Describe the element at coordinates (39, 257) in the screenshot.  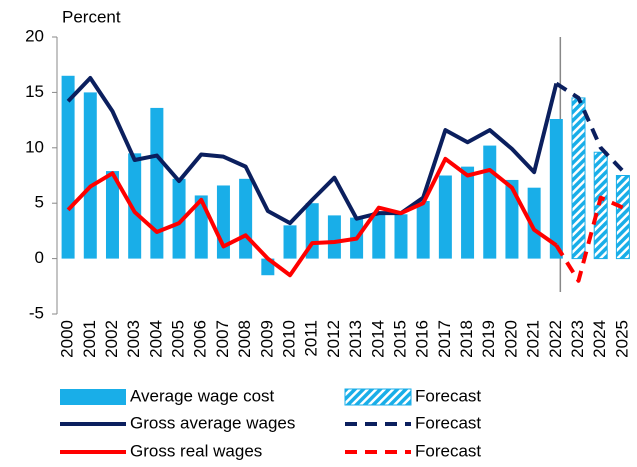
I see `y-tick-label: 0` at that location.